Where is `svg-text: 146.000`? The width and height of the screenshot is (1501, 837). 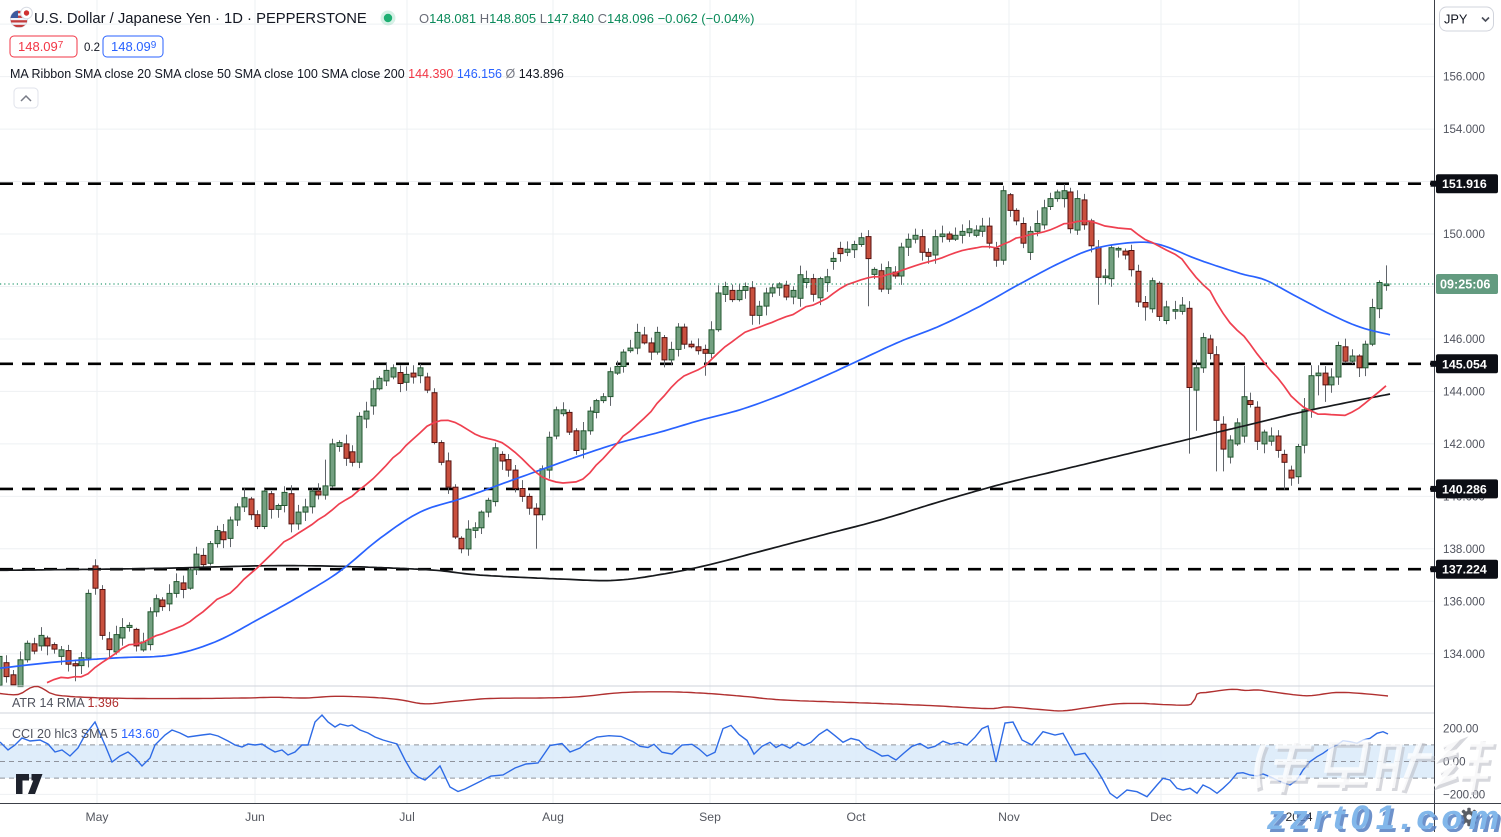 svg-text: 146.000 is located at coordinates (1464, 339).